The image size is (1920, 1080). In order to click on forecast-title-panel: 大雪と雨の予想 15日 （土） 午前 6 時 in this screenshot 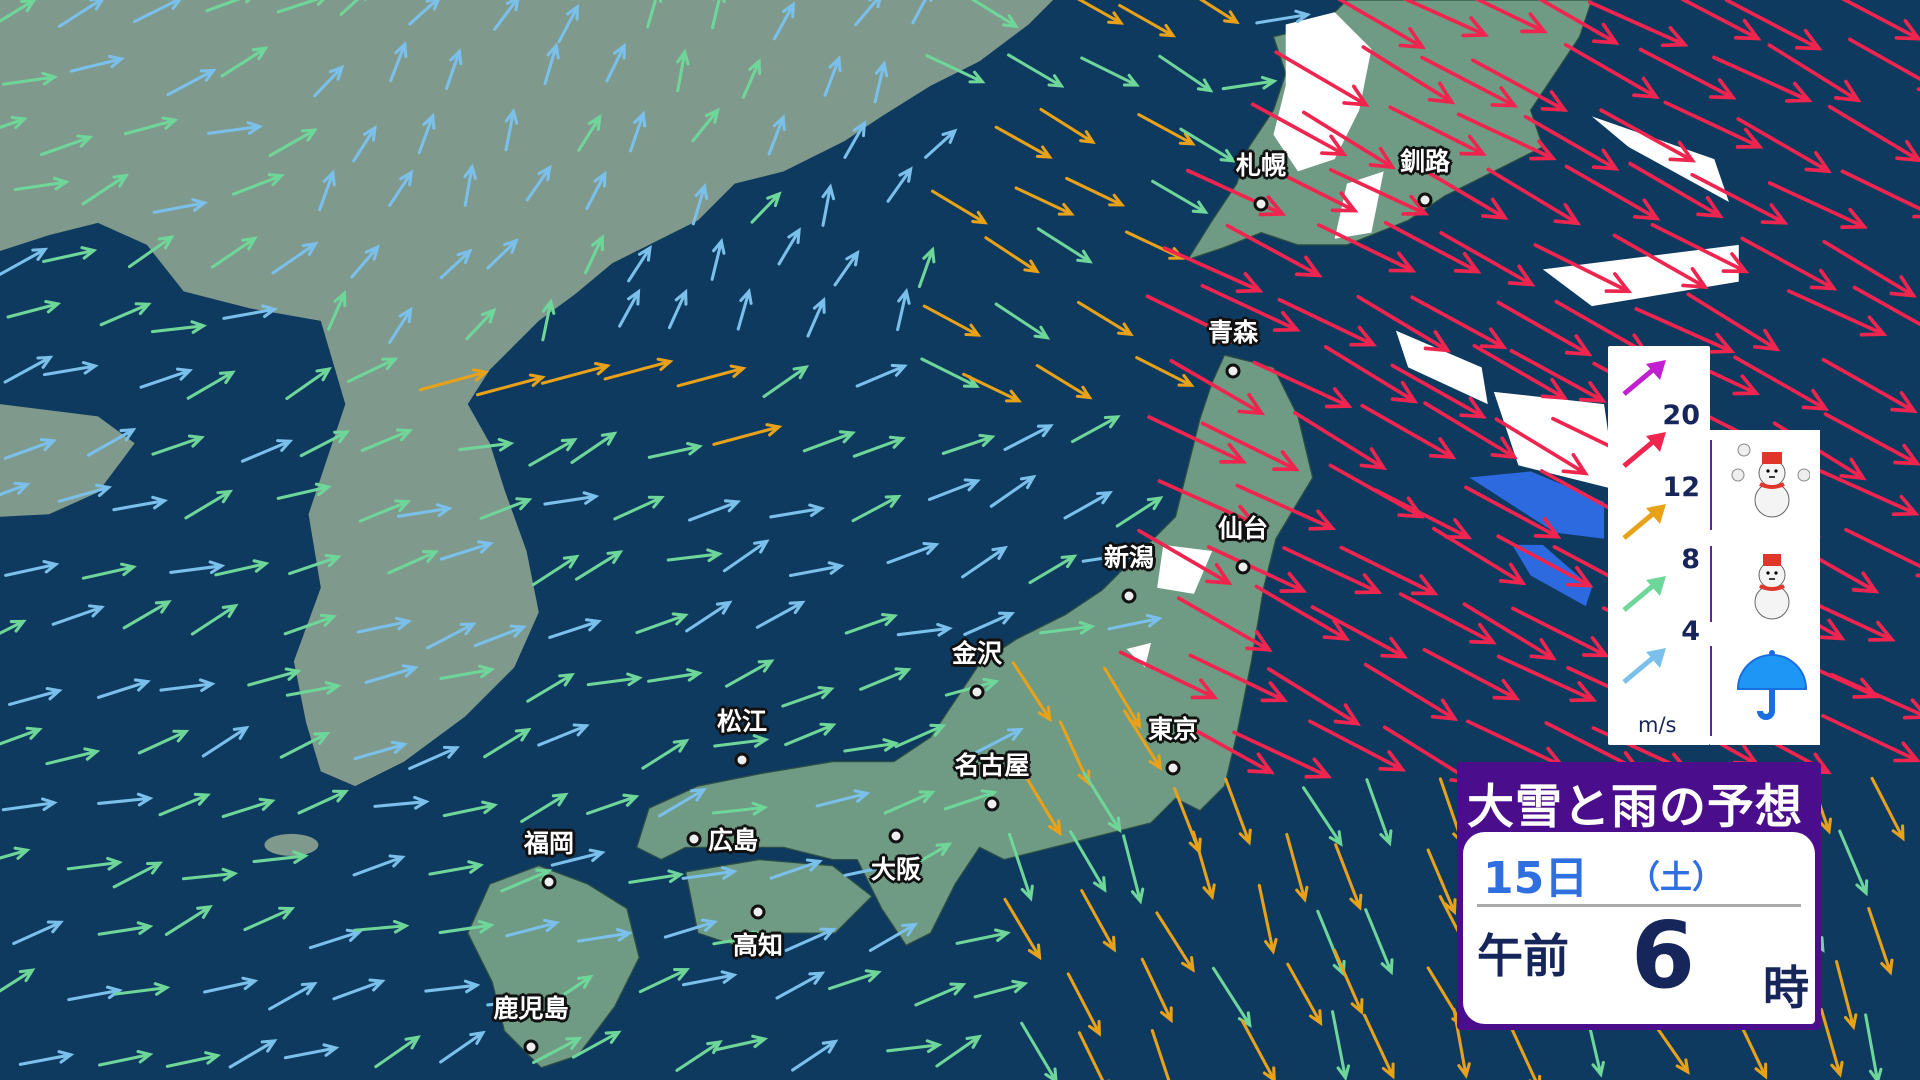, I will do `click(1639, 896)`.